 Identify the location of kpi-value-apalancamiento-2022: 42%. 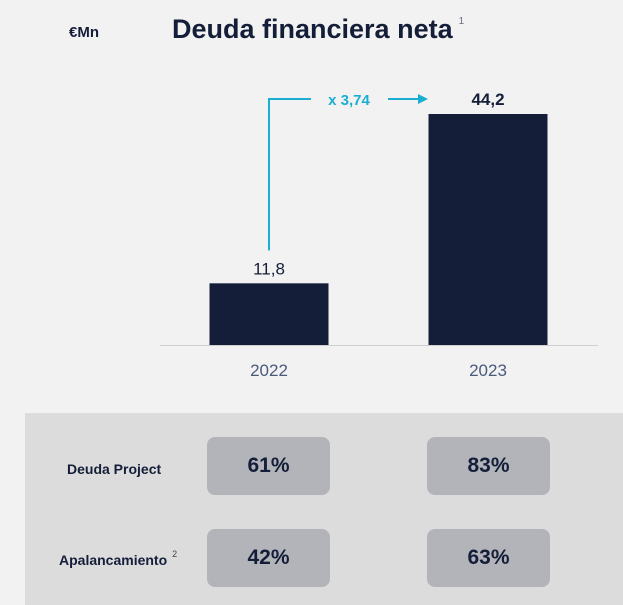
(268, 558).